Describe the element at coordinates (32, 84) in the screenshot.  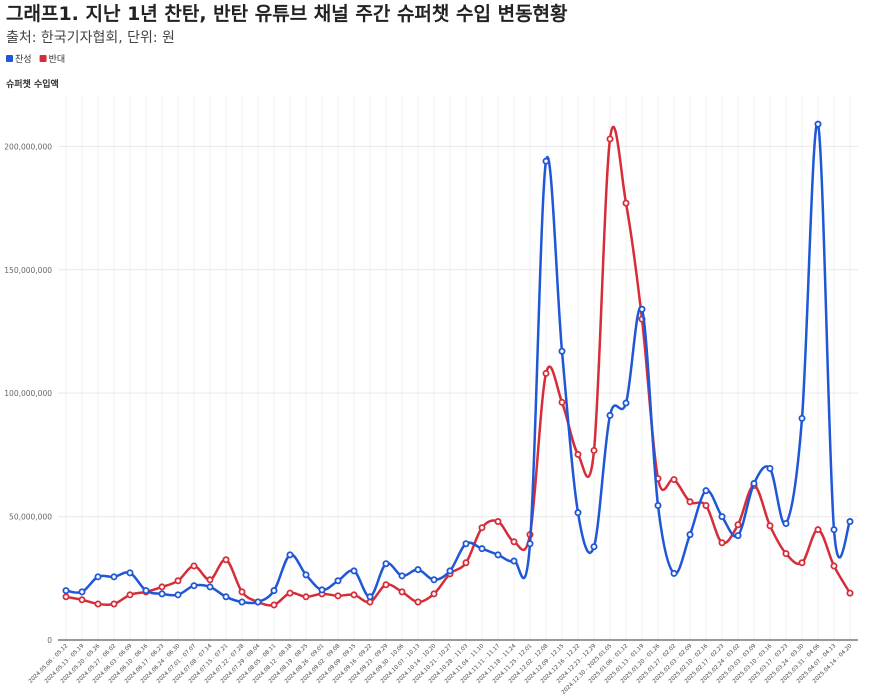
I see `y-axis-title: 슈퍼챗 수입액` at that location.